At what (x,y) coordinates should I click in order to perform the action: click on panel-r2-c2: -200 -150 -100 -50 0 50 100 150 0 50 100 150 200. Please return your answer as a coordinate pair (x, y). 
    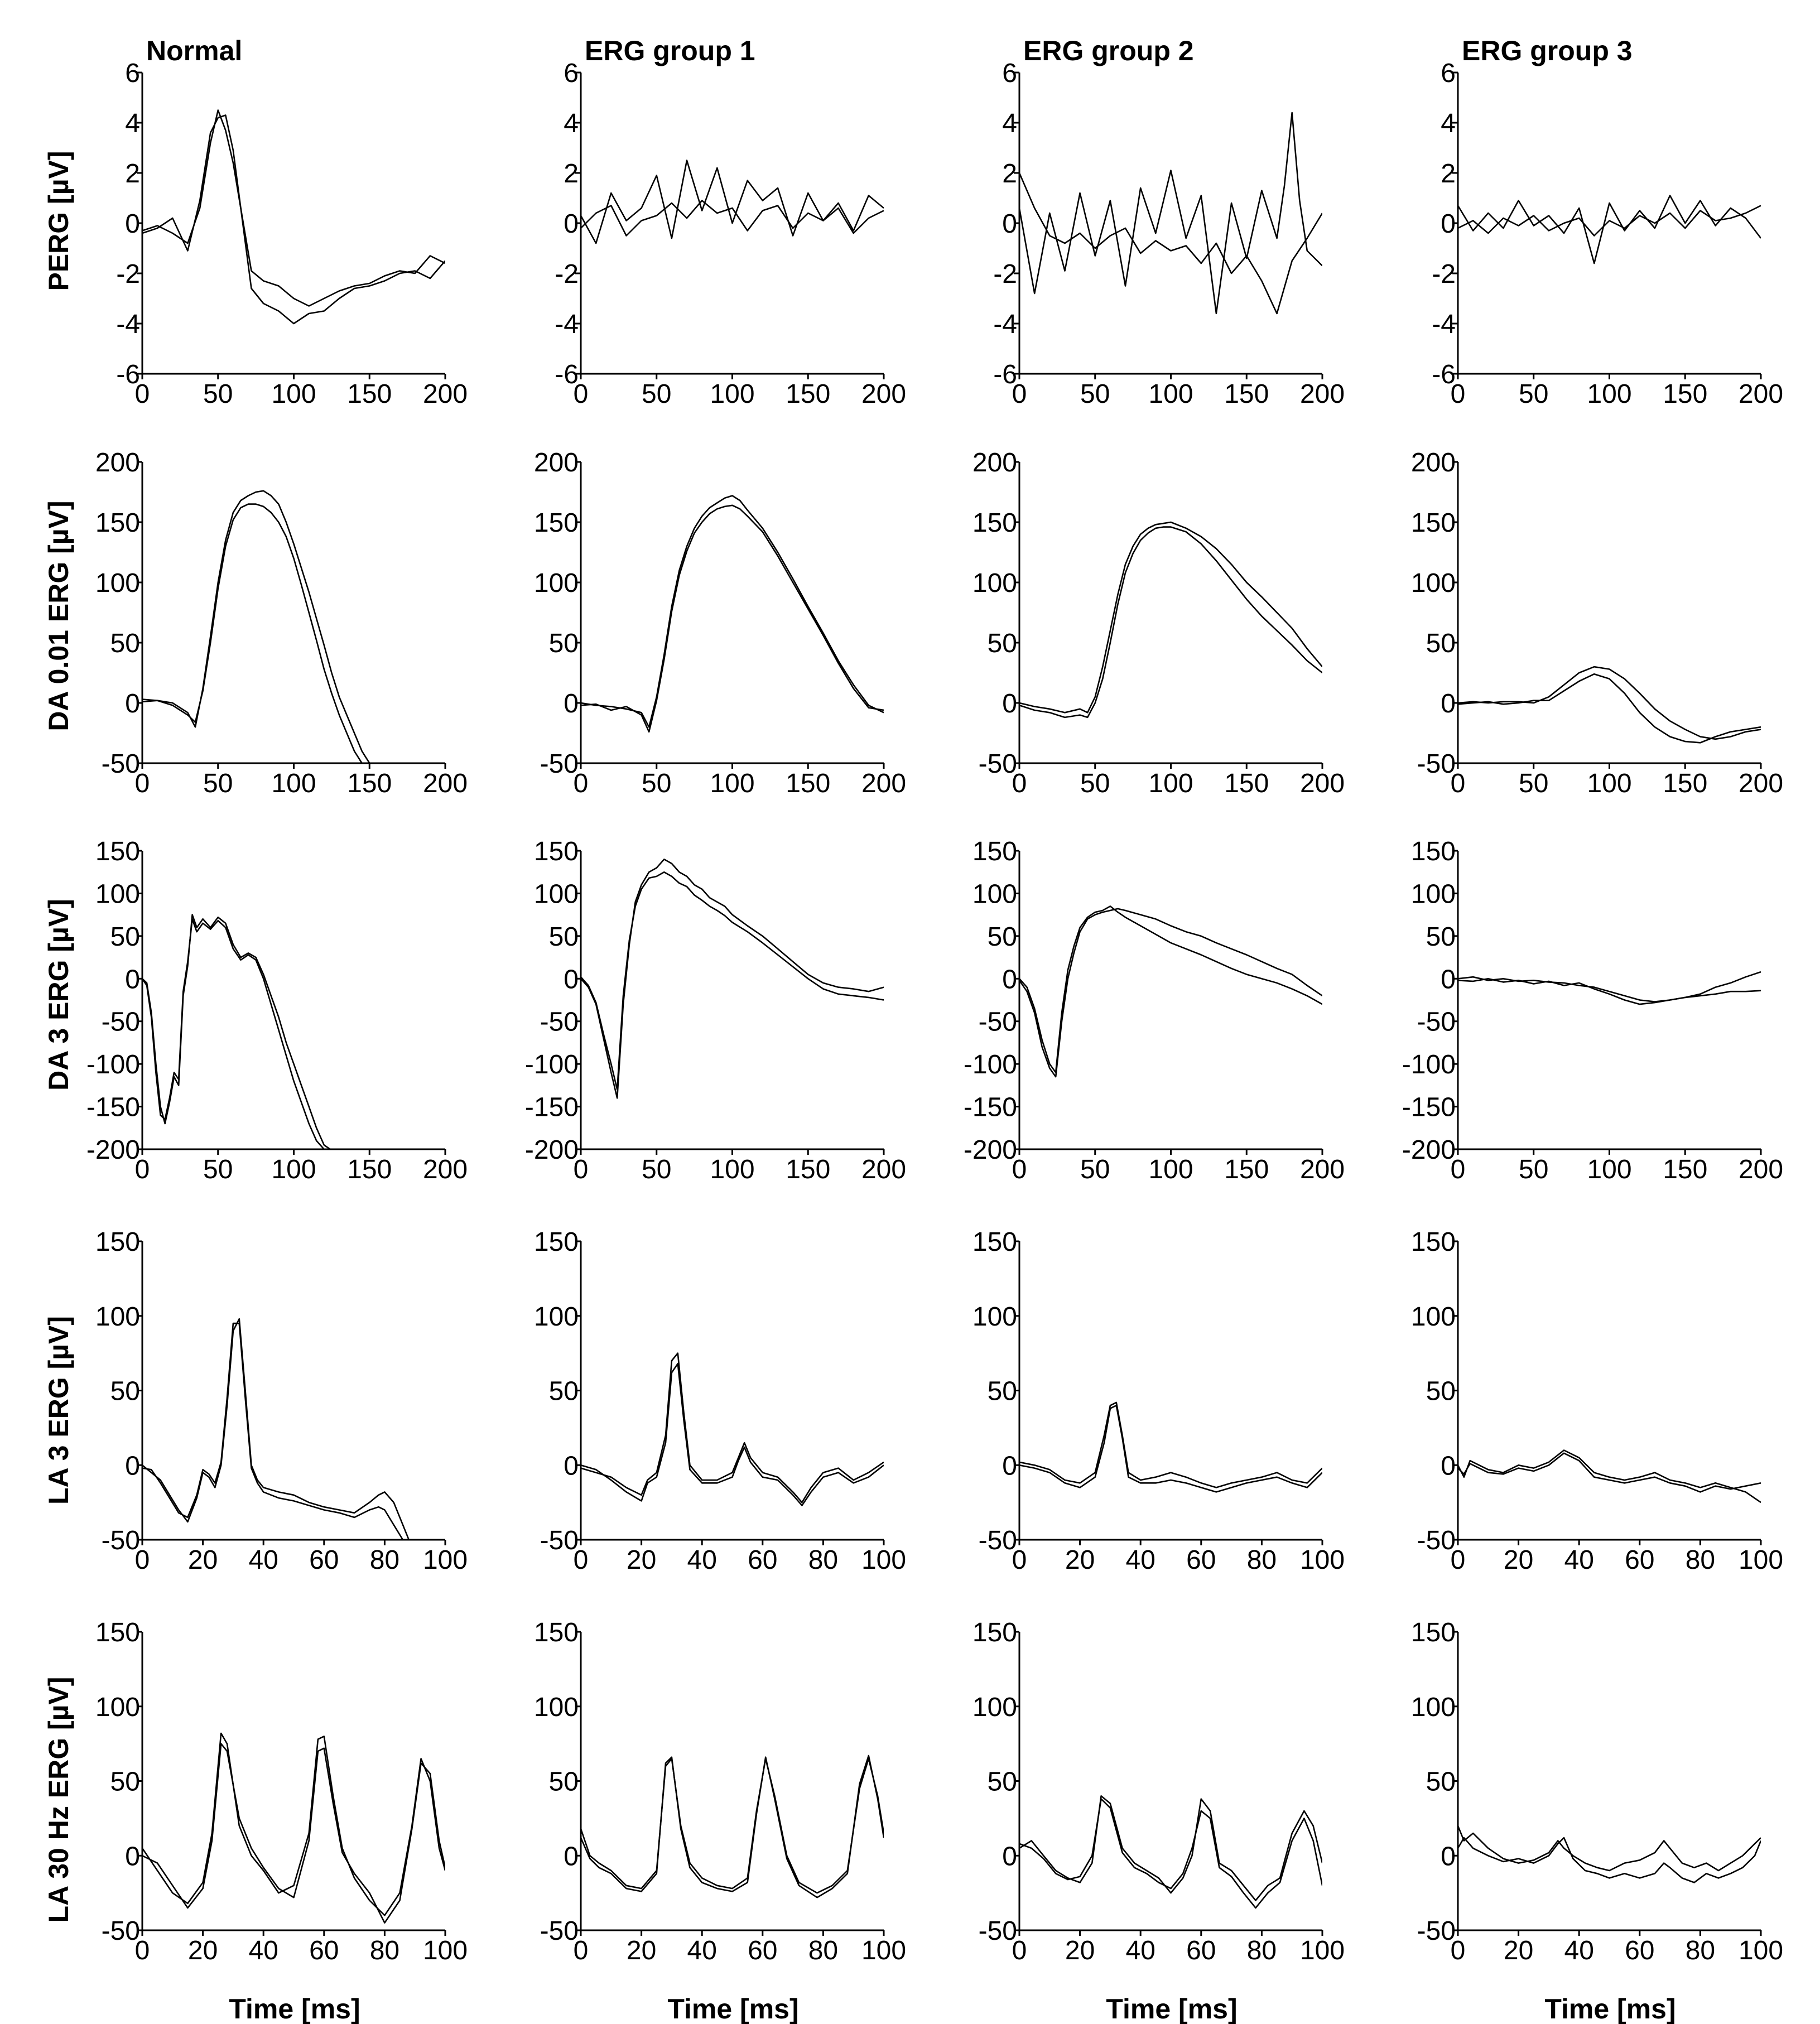
    Looking at the image, I should click on (1154, 1010).